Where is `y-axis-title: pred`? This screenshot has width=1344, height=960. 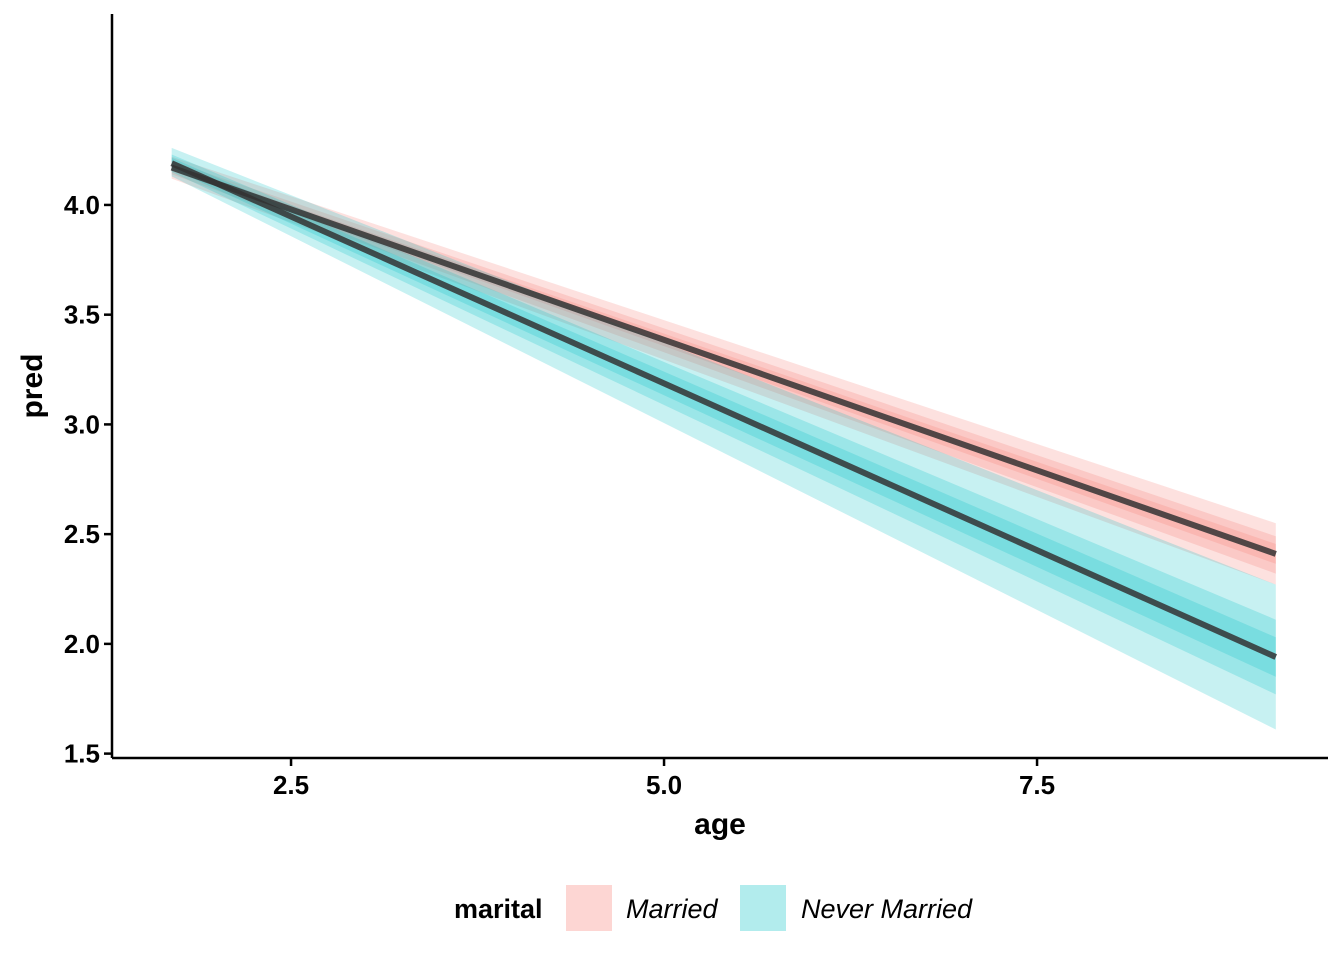
y-axis-title: pred is located at coordinates (32, 385).